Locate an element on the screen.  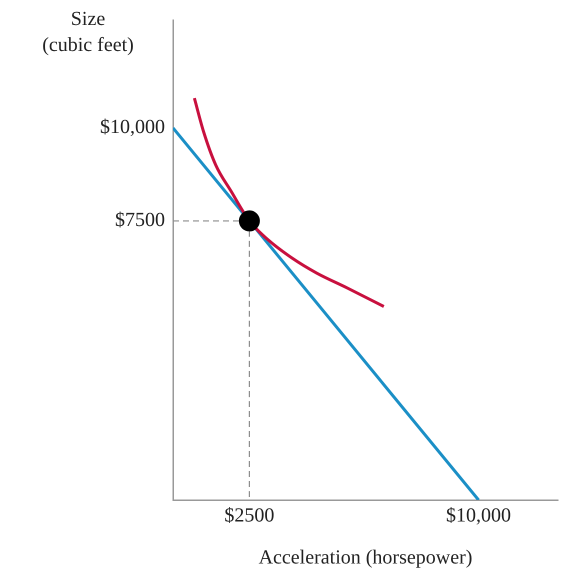
y-axis-title: Size (cubic feet) is located at coordinates (88, 32).